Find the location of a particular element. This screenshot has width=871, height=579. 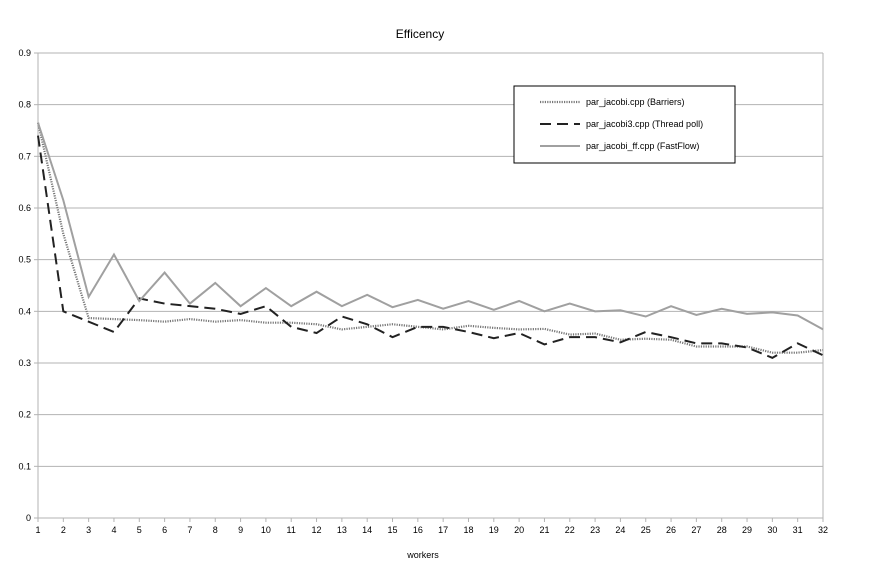

y-tick-label: 0.2 is located at coordinates (24, 415).